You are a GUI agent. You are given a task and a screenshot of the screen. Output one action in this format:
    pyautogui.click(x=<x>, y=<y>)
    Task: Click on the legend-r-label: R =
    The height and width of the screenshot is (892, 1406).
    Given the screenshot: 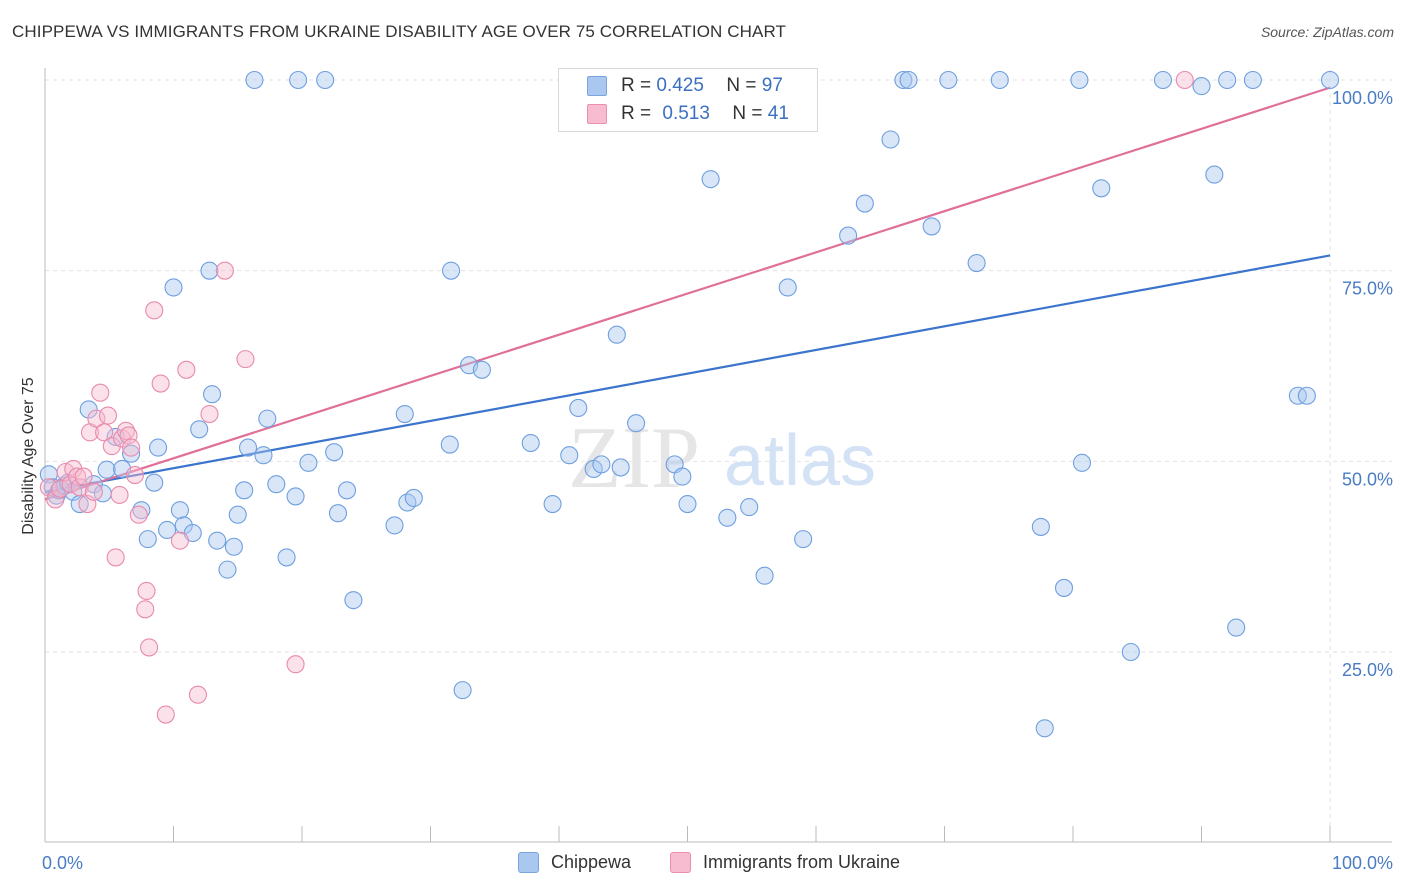 What is the action you would take?
    pyautogui.click(x=636, y=113)
    